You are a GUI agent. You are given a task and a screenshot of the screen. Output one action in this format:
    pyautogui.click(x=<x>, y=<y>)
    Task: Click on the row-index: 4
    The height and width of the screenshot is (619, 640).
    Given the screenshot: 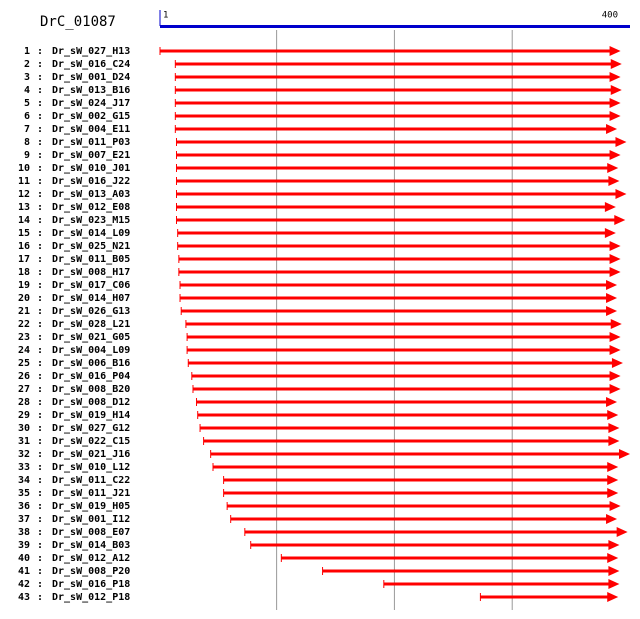 What is the action you would take?
    pyautogui.click(x=27, y=90)
    